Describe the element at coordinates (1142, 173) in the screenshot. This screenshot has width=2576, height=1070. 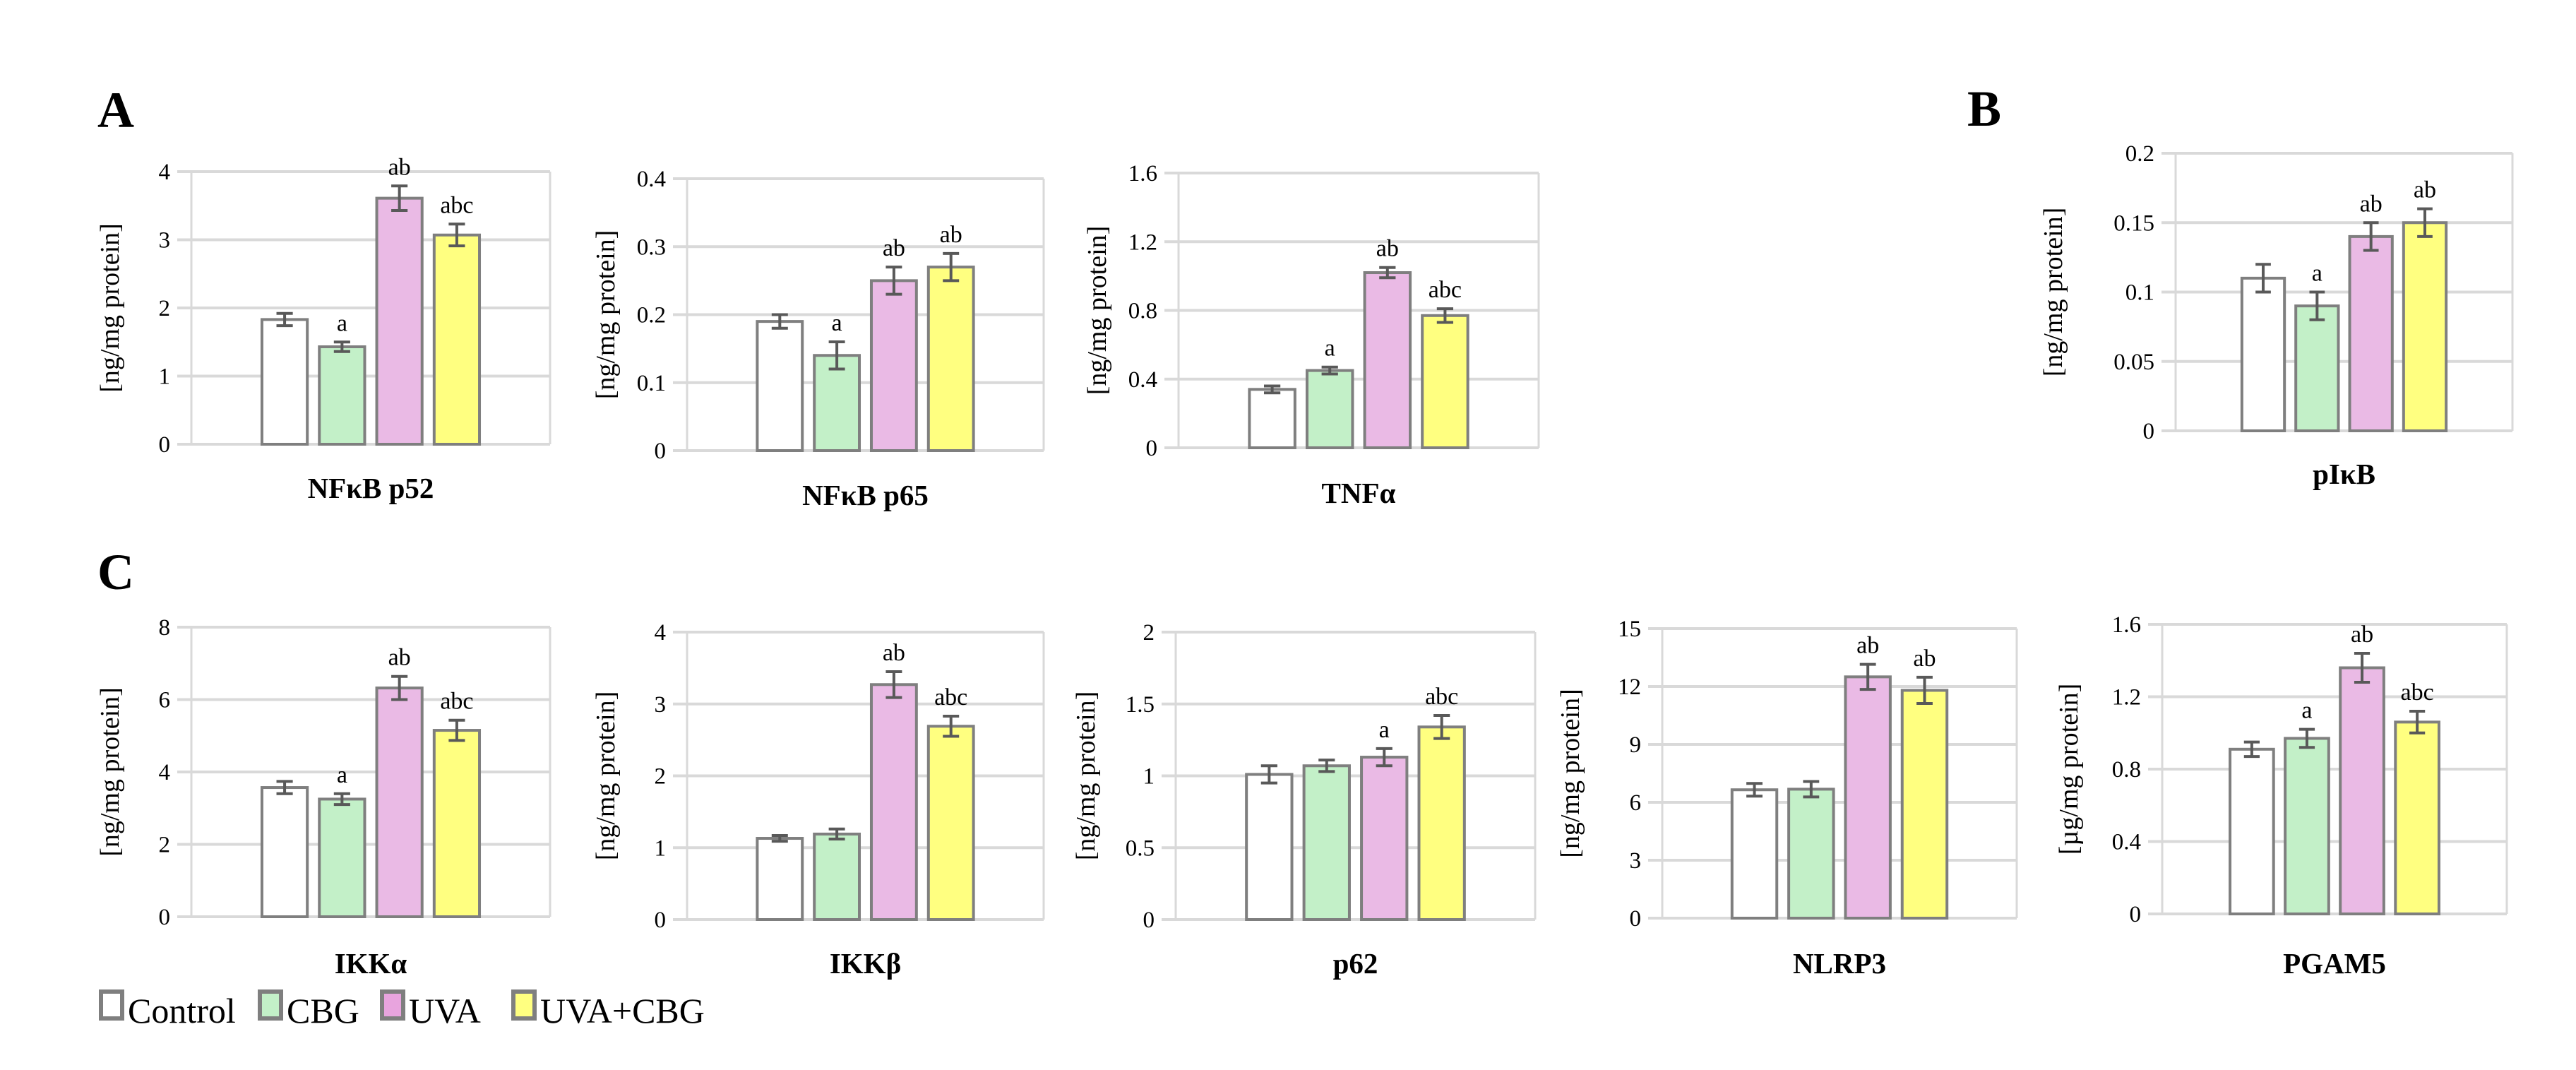
I see `y-tick-label: 1.6` at that location.